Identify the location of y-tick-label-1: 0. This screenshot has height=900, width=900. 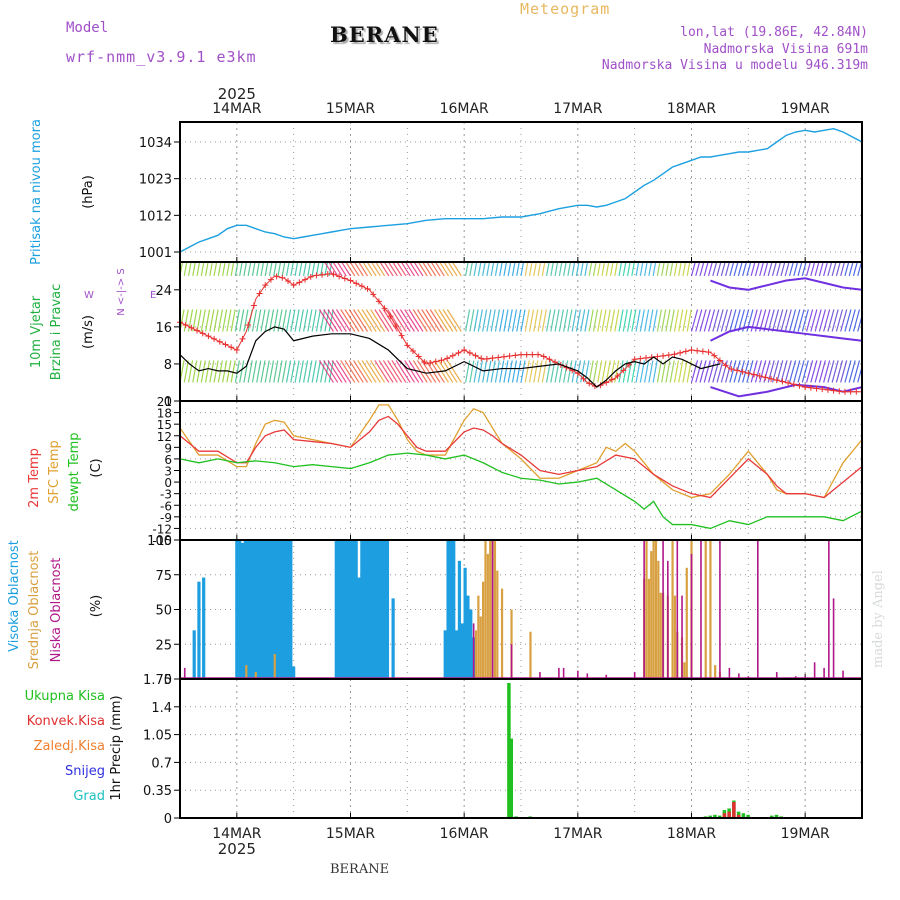
(168, 402).